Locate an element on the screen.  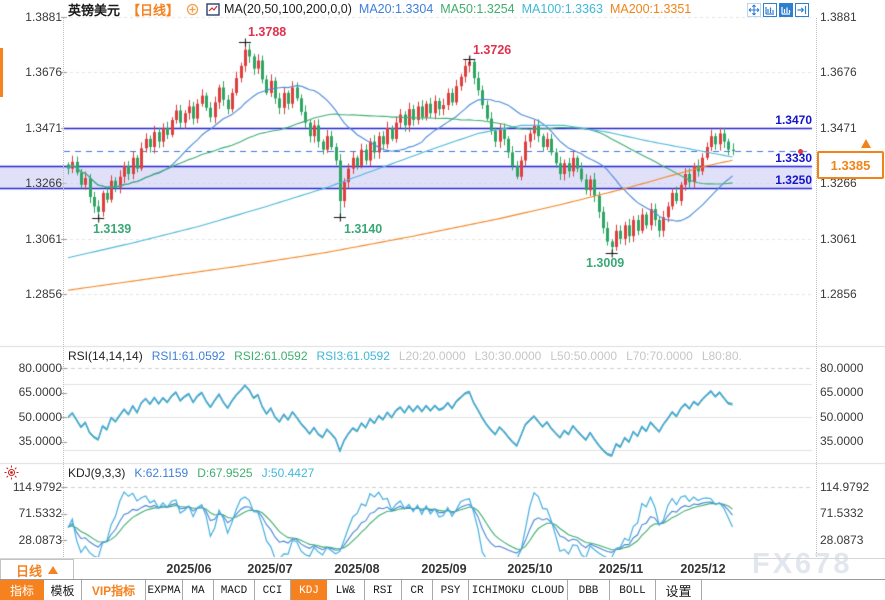
toolbar-button-indicators: 指标 is located at coordinates (22, 590).